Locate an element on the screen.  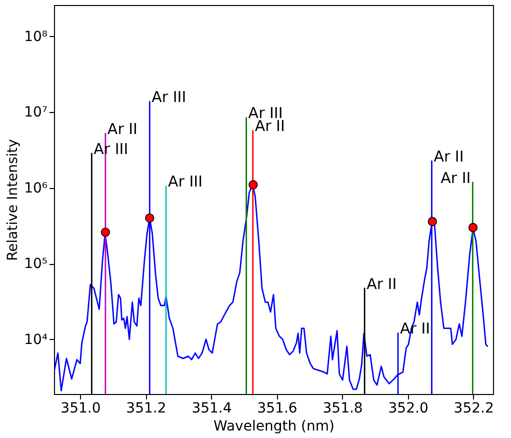
x-tick-label: 351.4 is located at coordinates (212, 408).